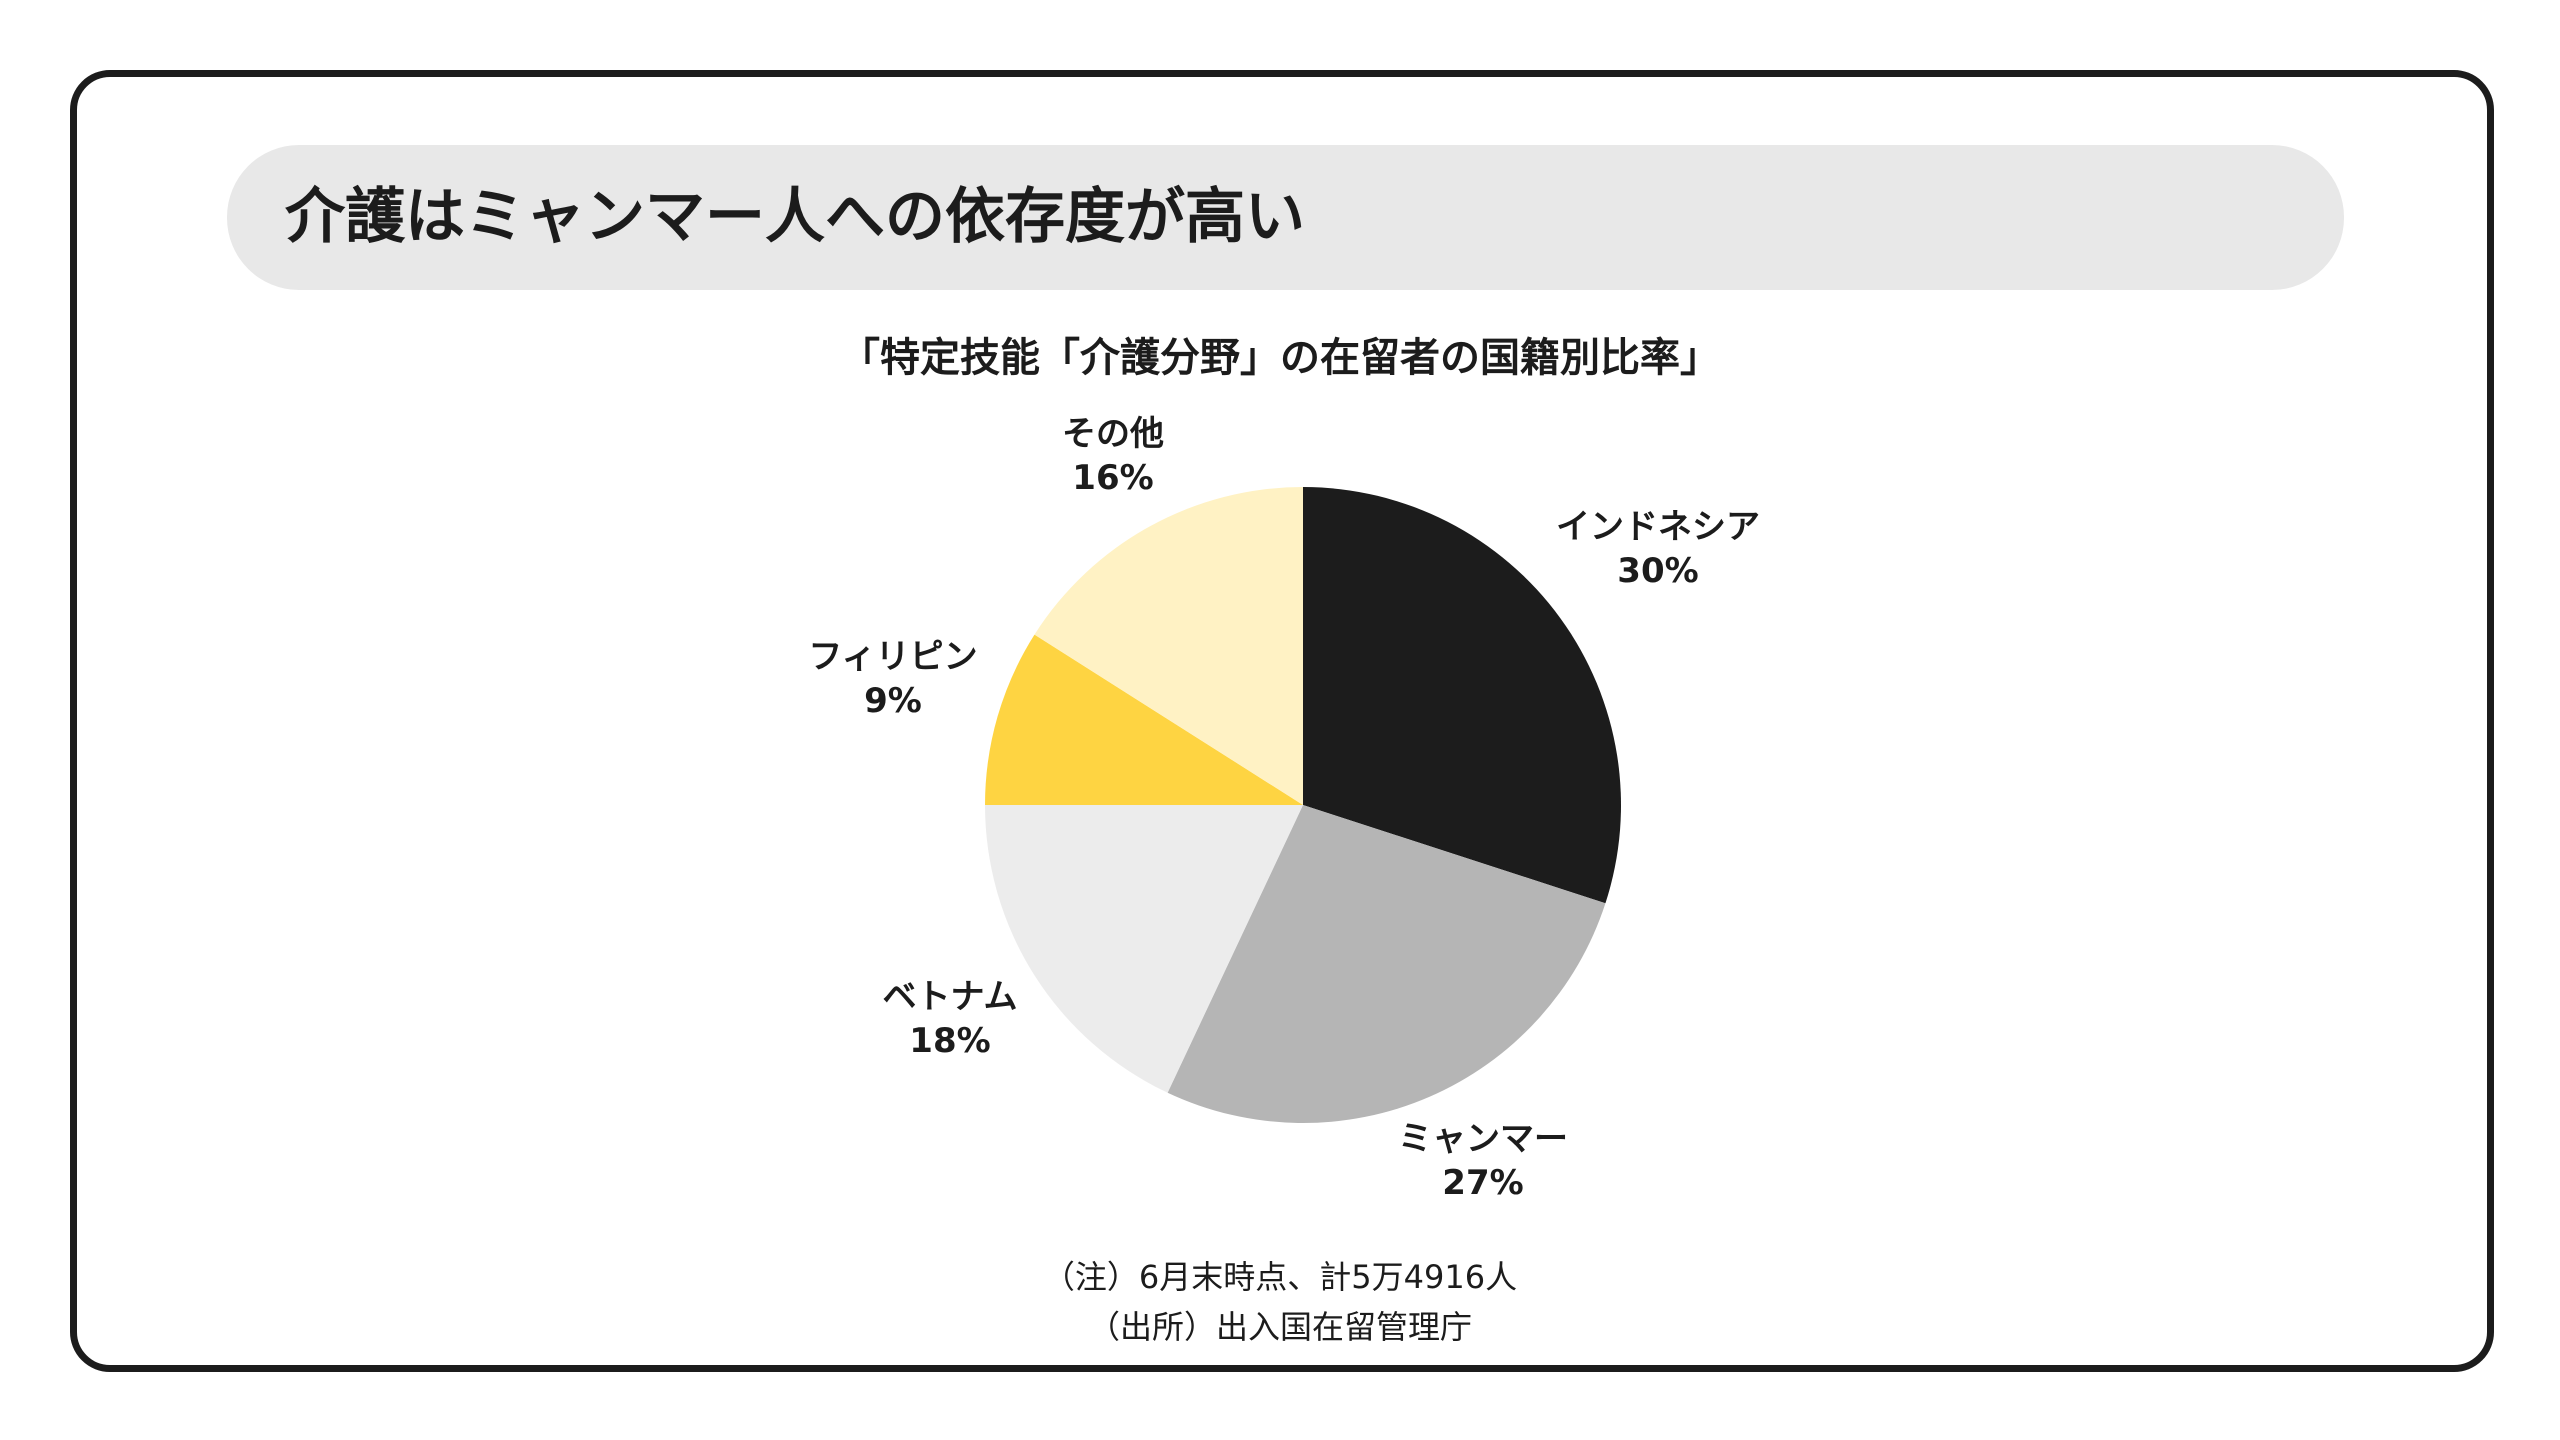 The height and width of the screenshot is (1440, 2560). I want to click on headline-bar, so click(1285, 217).